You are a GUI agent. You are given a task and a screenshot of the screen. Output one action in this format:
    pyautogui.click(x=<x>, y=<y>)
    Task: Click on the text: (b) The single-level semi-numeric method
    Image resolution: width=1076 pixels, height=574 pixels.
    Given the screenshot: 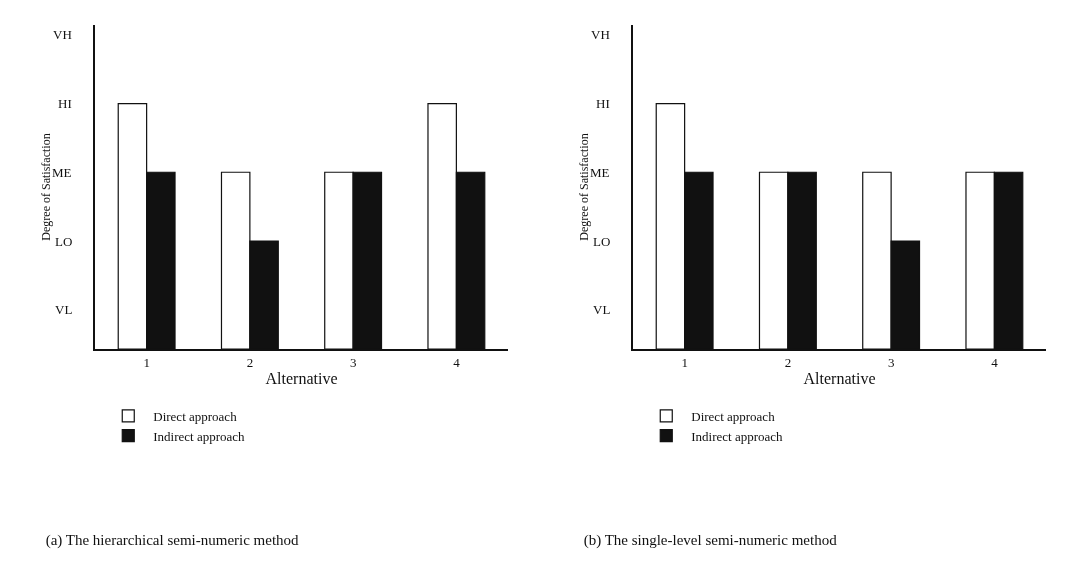 What is the action you would take?
    pyautogui.click(x=710, y=541)
    